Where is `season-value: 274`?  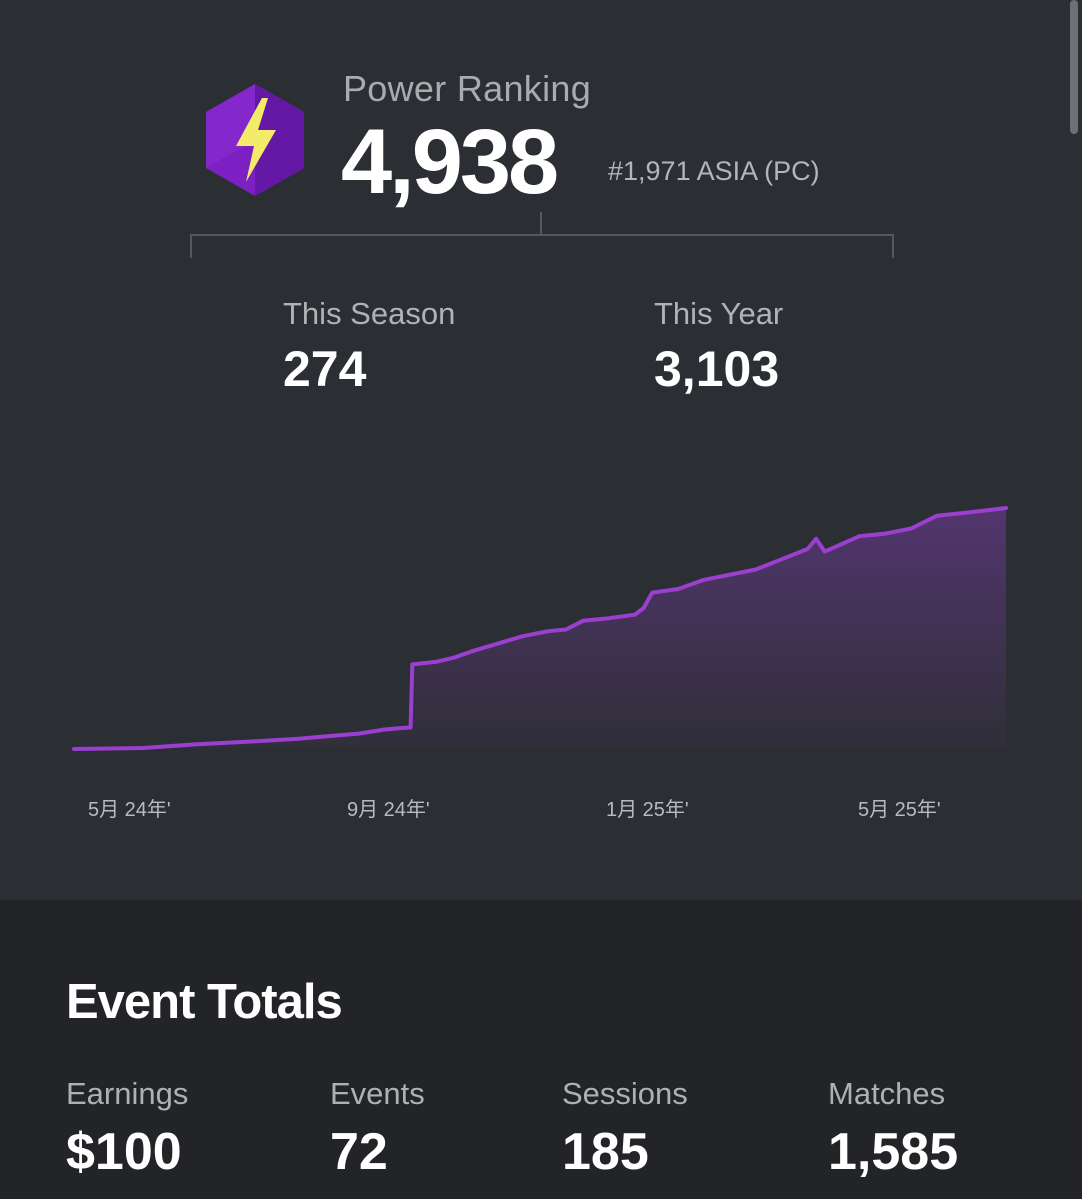
season-value: 274 is located at coordinates (325, 369).